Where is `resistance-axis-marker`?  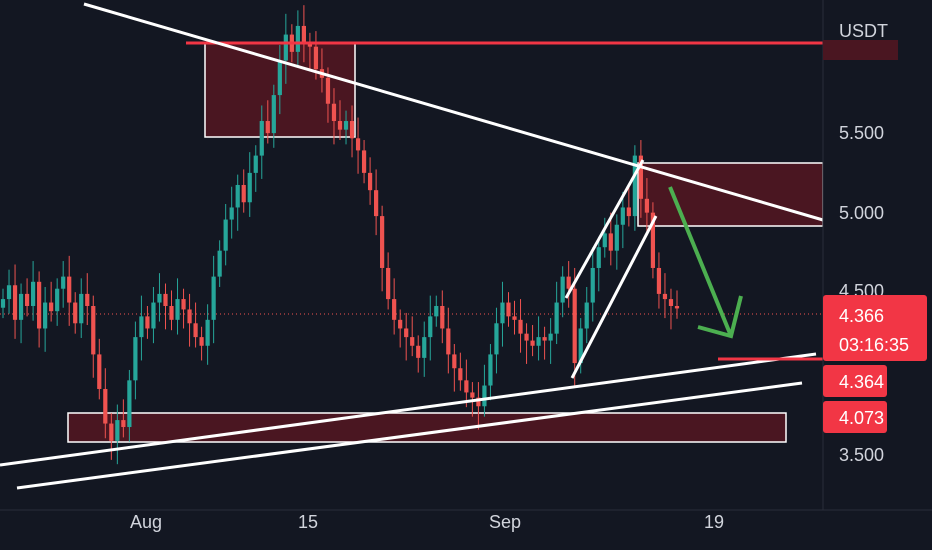 resistance-axis-marker is located at coordinates (860, 50).